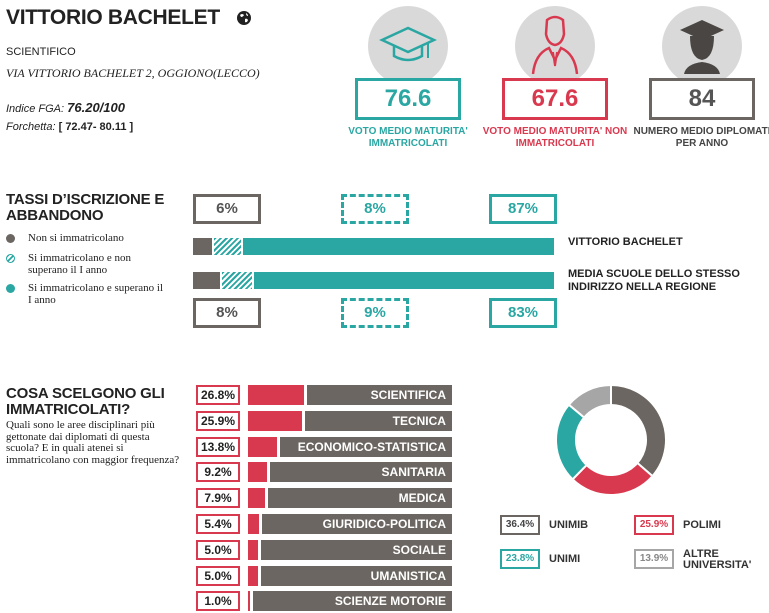  Describe the element at coordinates (218, 446) in the screenshot. I see `discipline-pct: 13.8%` at that location.